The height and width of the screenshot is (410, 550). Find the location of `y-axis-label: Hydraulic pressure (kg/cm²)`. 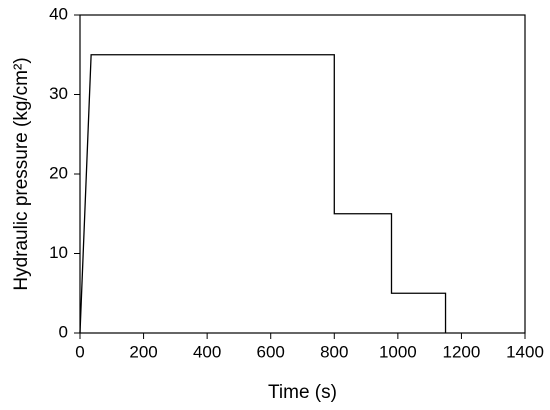

y-axis-label: Hydraulic pressure (kg/cm²) is located at coordinates (21, 173).